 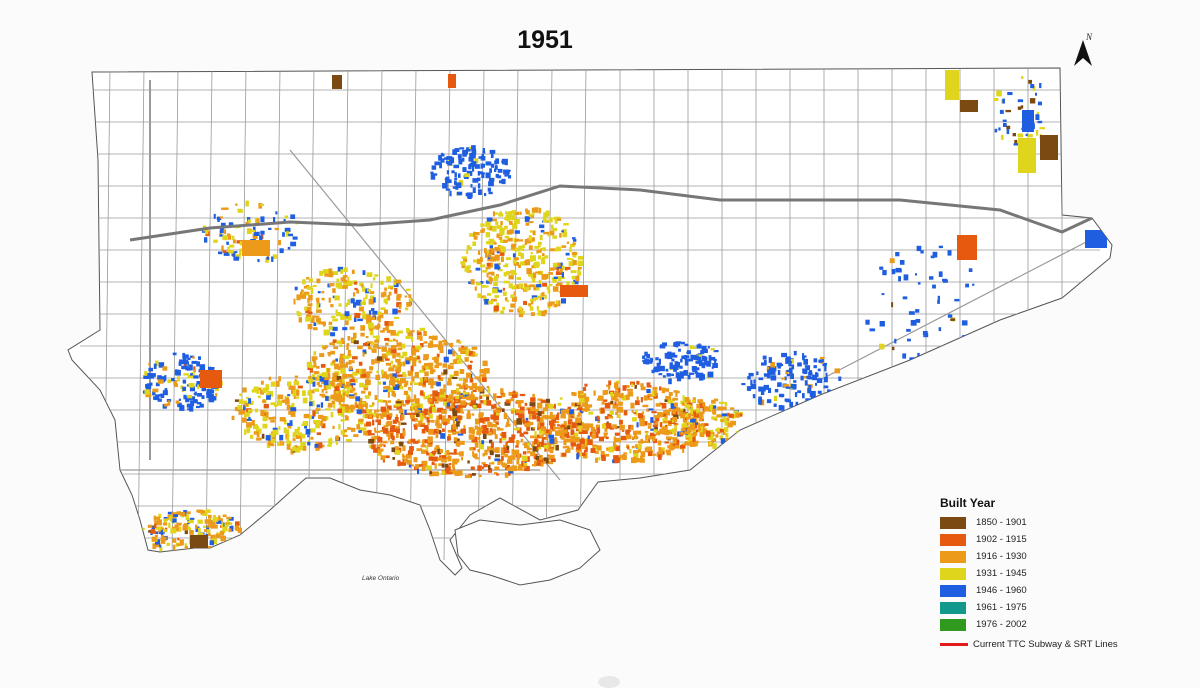 I want to click on legend-item: 1976 - 2002, so click(x=1040, y=624).